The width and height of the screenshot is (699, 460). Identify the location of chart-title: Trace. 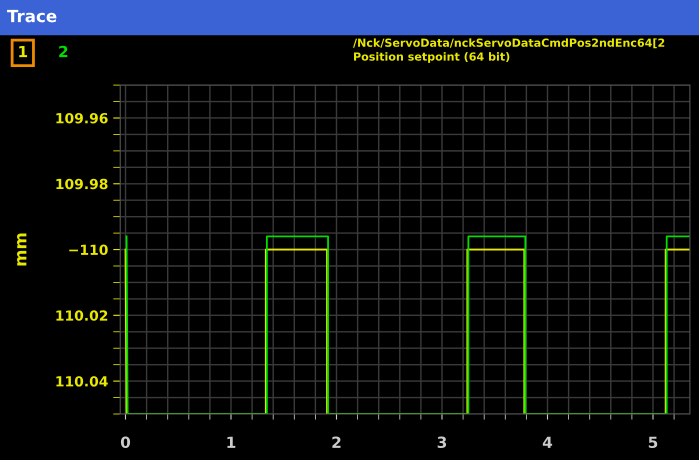
(31, 16).